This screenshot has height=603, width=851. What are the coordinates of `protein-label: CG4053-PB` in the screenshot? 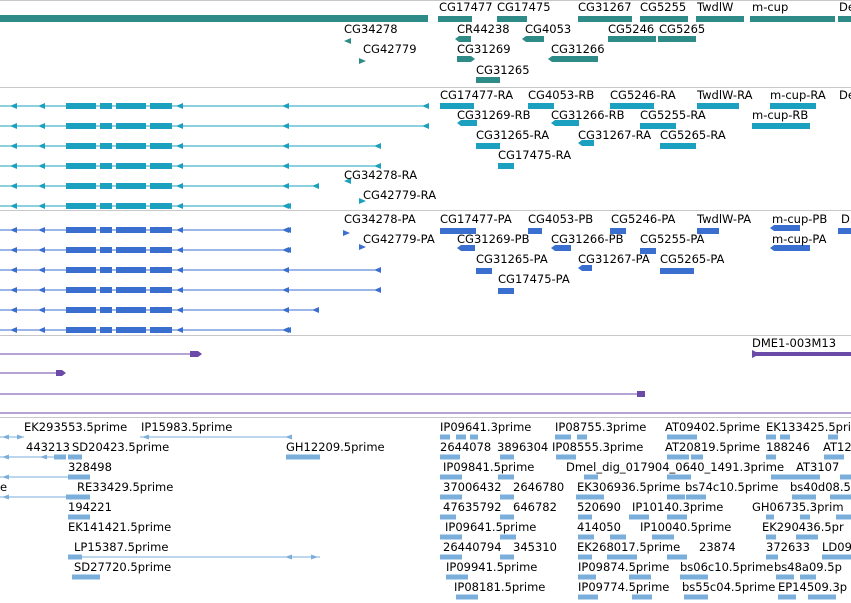 It's located at (560, 219).